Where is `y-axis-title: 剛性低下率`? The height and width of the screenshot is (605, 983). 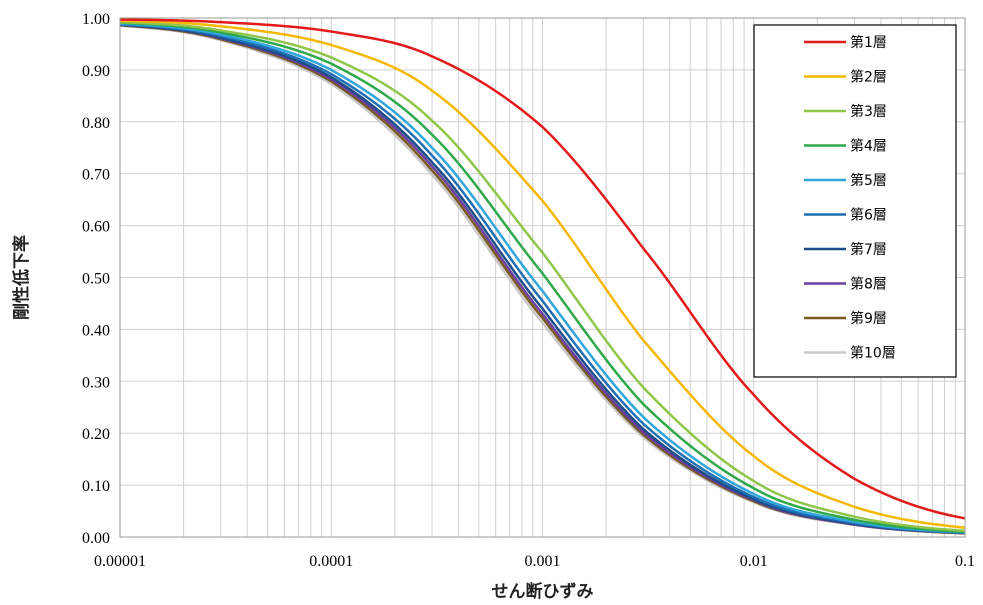
y-axis-title: 剛性低下率 is located at coordinates (21, 277).